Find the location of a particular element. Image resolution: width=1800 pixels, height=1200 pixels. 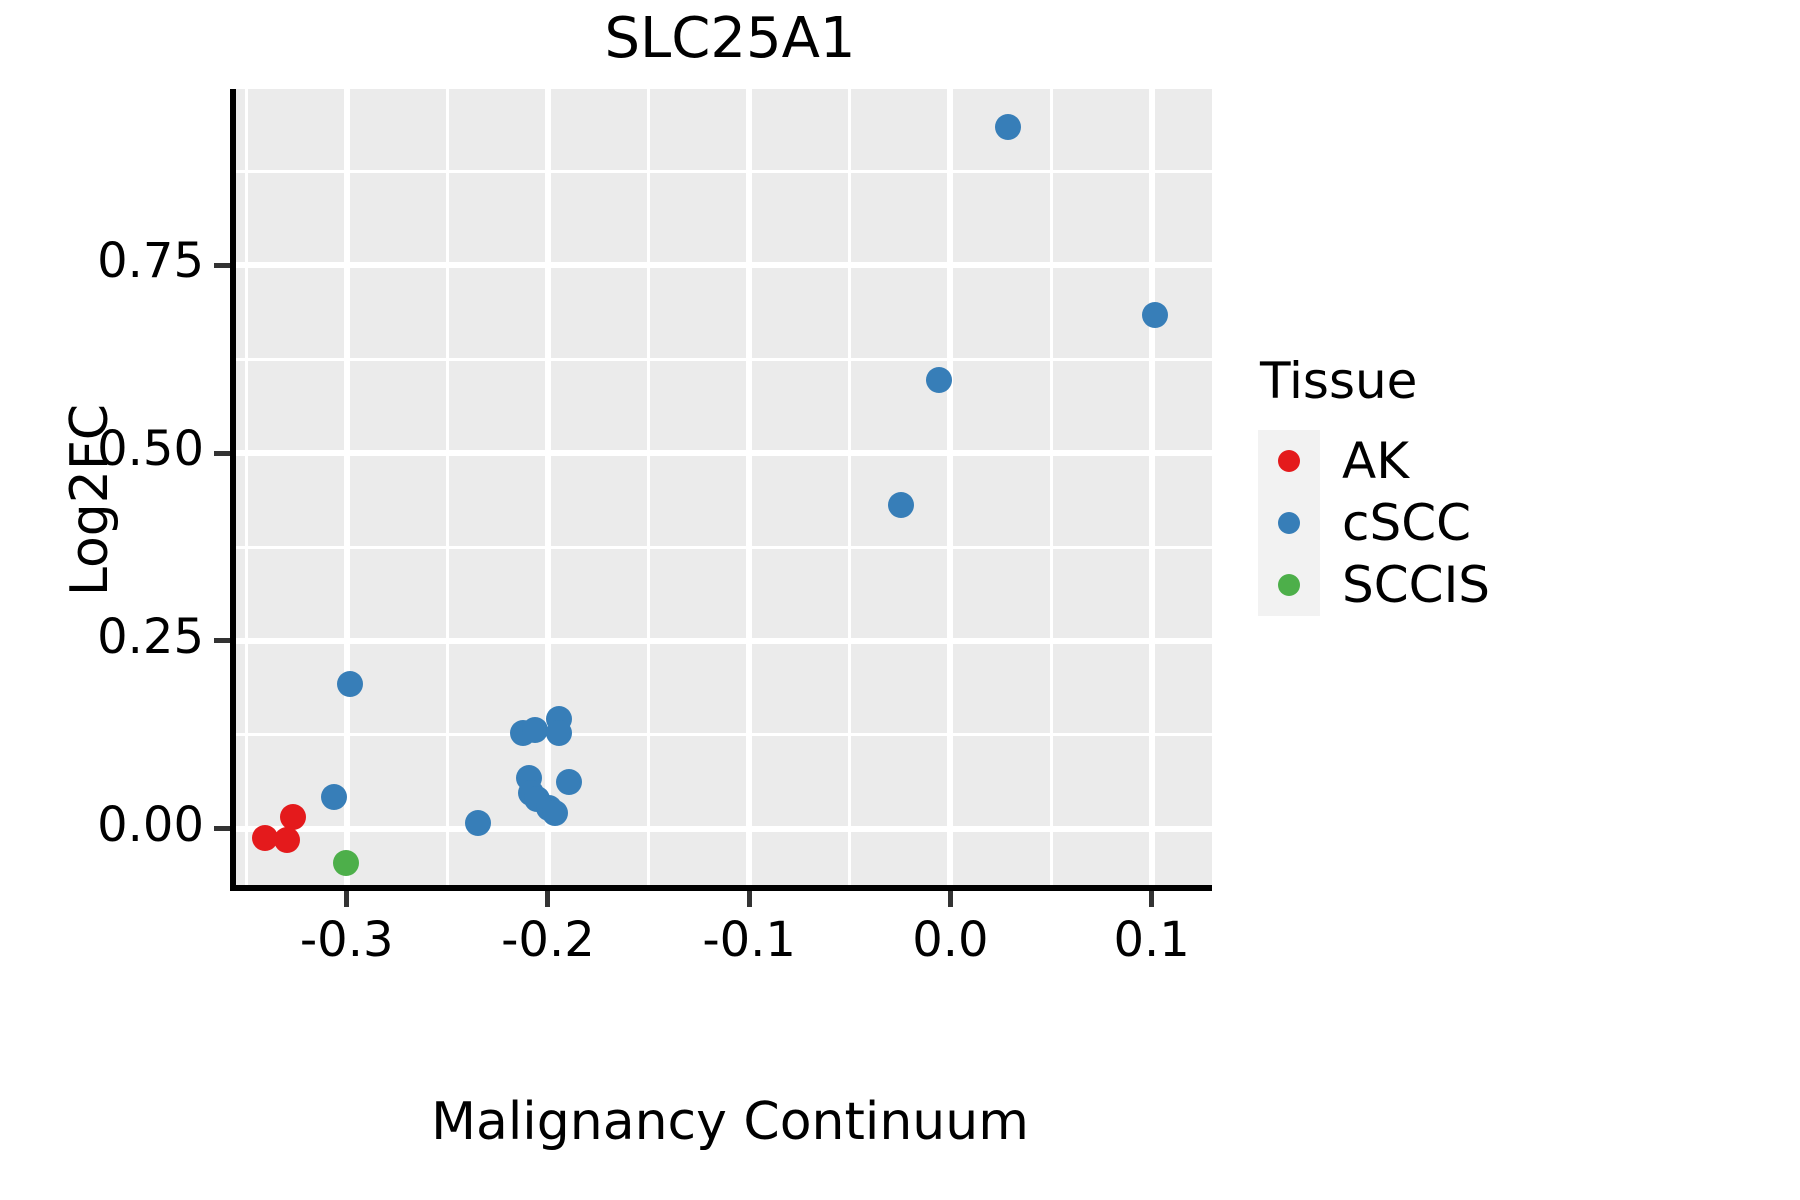

x-axis-line is located at coordinates (721, 888).